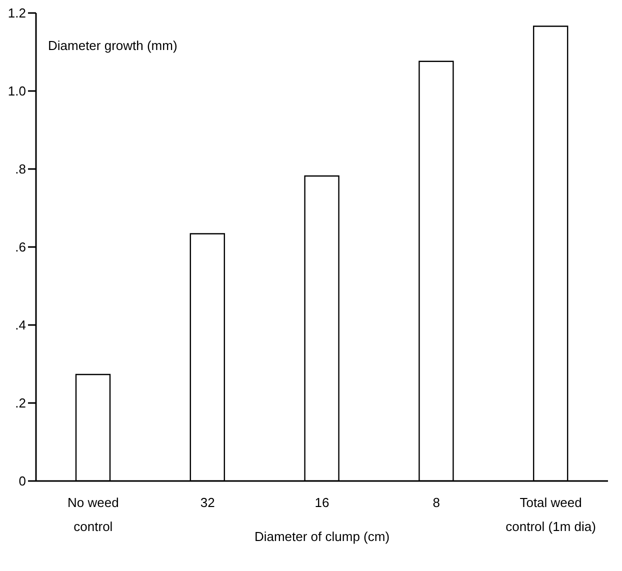 The image size is (622, 571). Describe the element at coordinates (20, 169) in the screenshot. I see `y-tick-label: .8` at that location.